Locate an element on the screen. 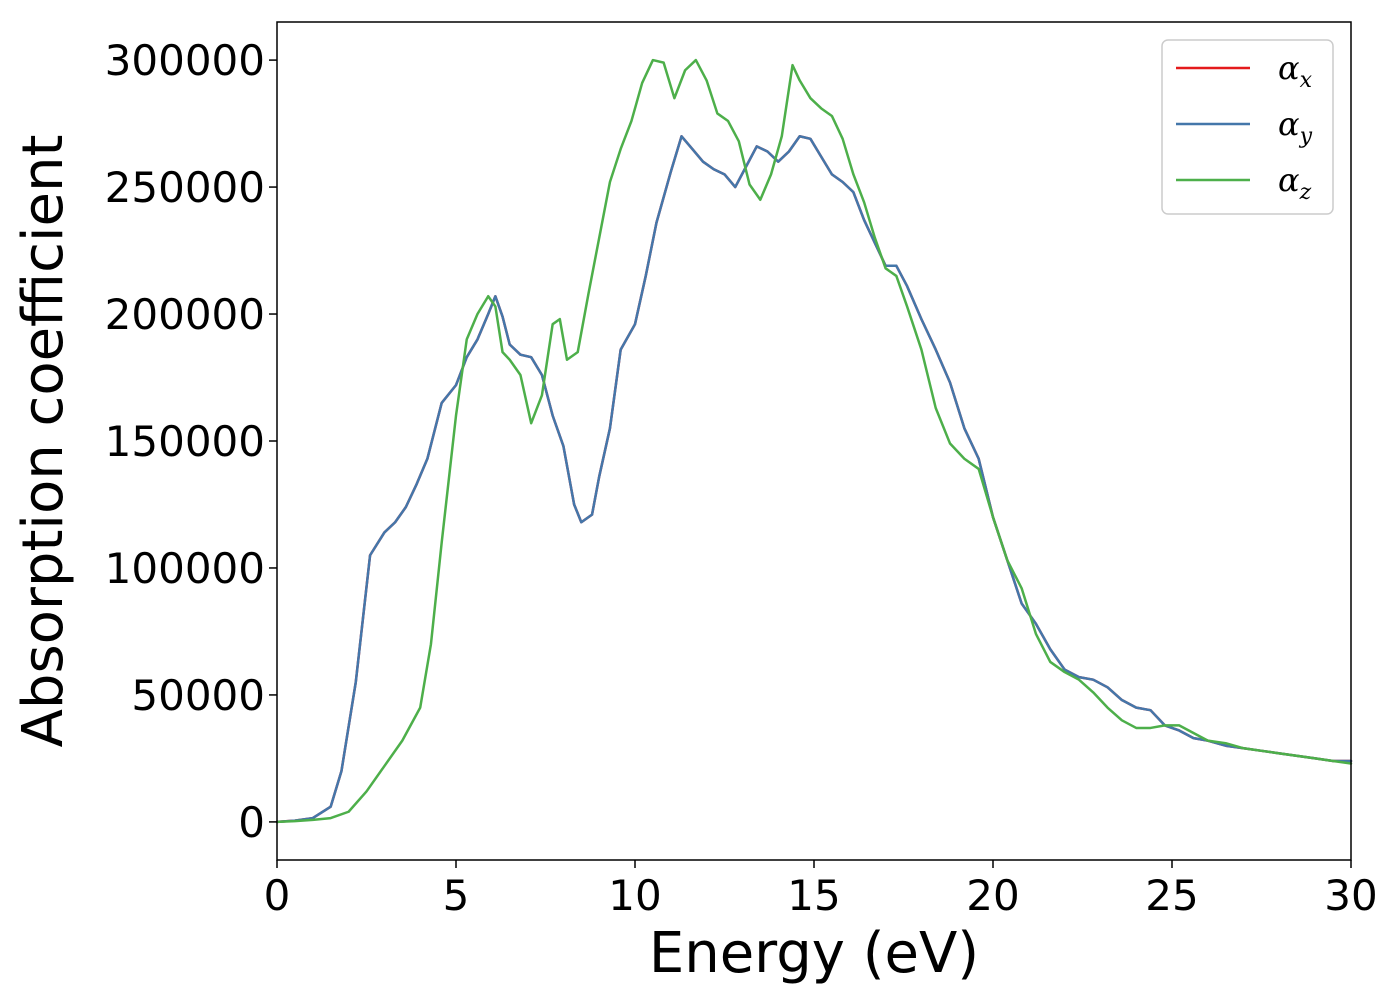 Image resolution: width=1400 pixels, height=1000 pixels. legend-label-x: αx is located at coordinates (1295, 71).